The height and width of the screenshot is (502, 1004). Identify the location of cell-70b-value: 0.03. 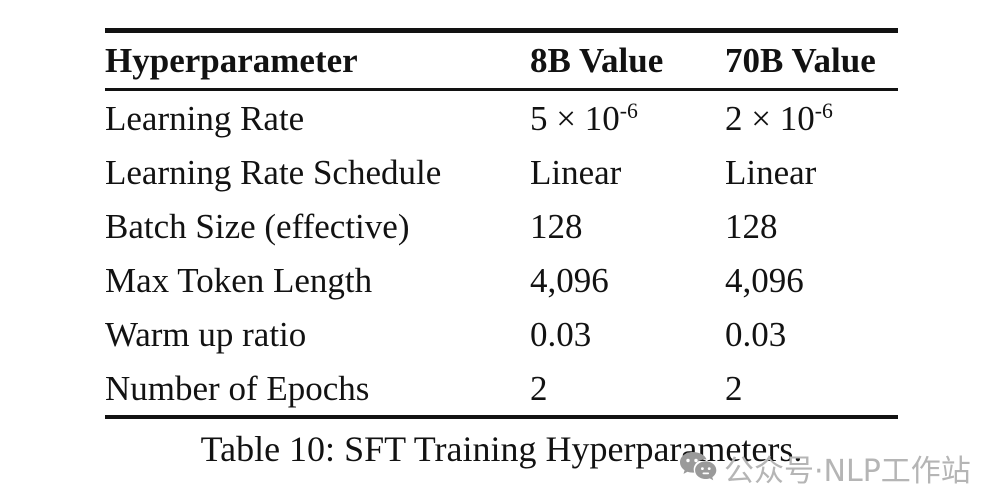
(756, 334).